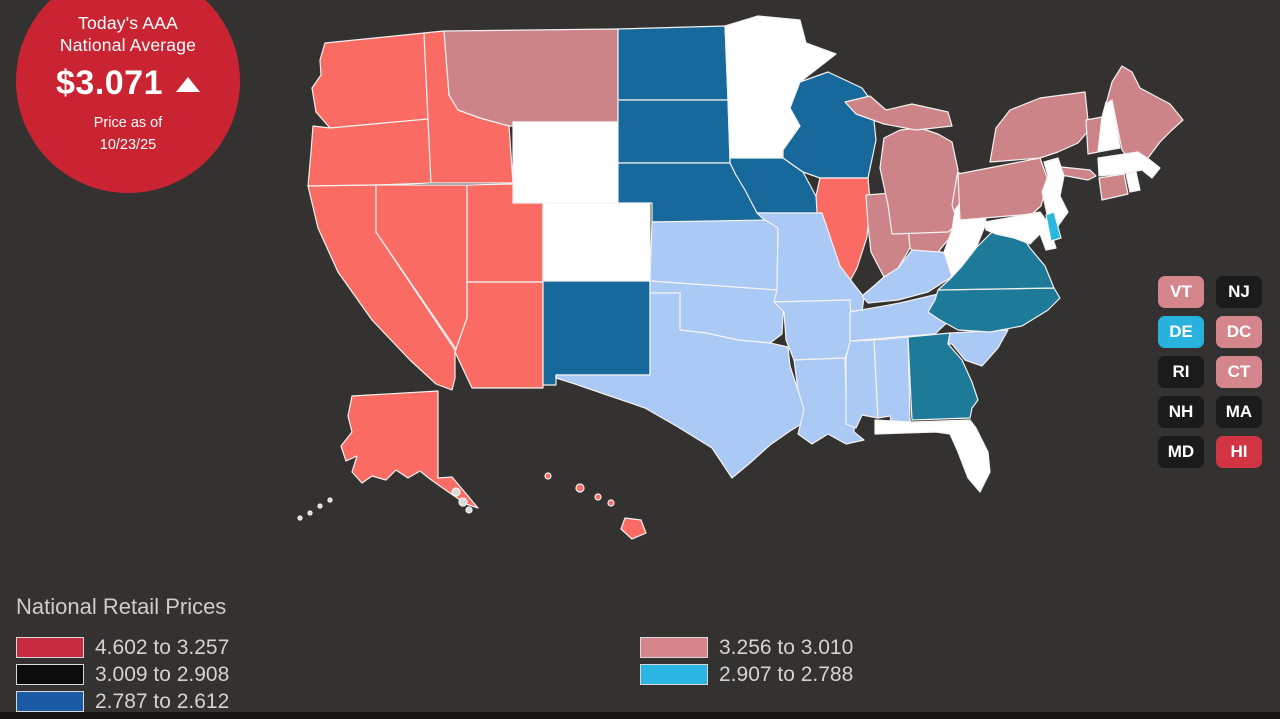 This screenshot has width=1280, height=719. What do you see at coordinates (1020, 231) in the screenshot?
I see `state-MD` at bounding box center [1020, 231].